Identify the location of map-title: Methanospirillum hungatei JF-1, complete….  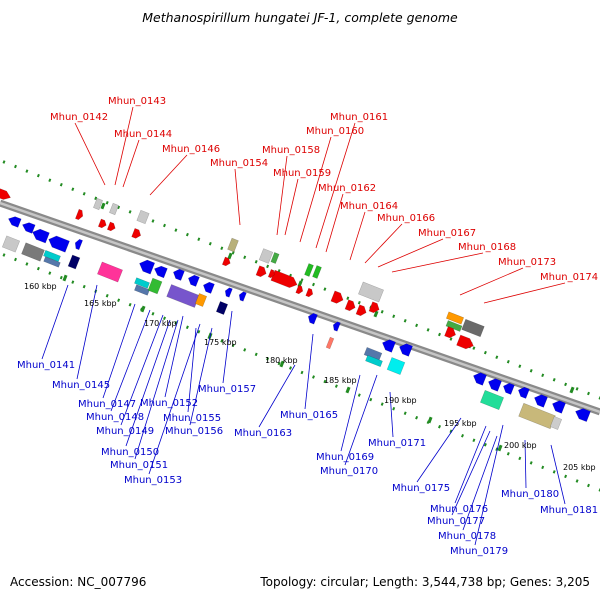
(300, 17).